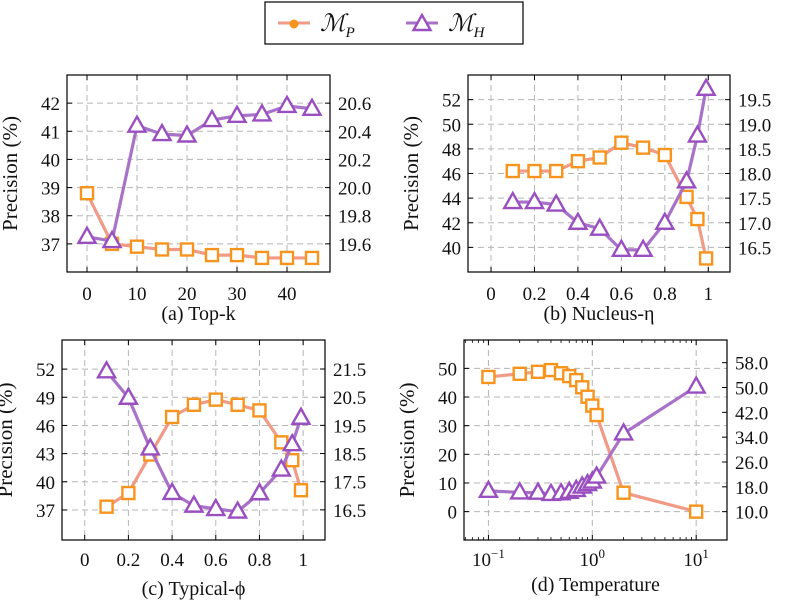  Describe the element at coordinates (593, 558) in the screenshot. I see `x-tick-label: 10⁰` at that location.